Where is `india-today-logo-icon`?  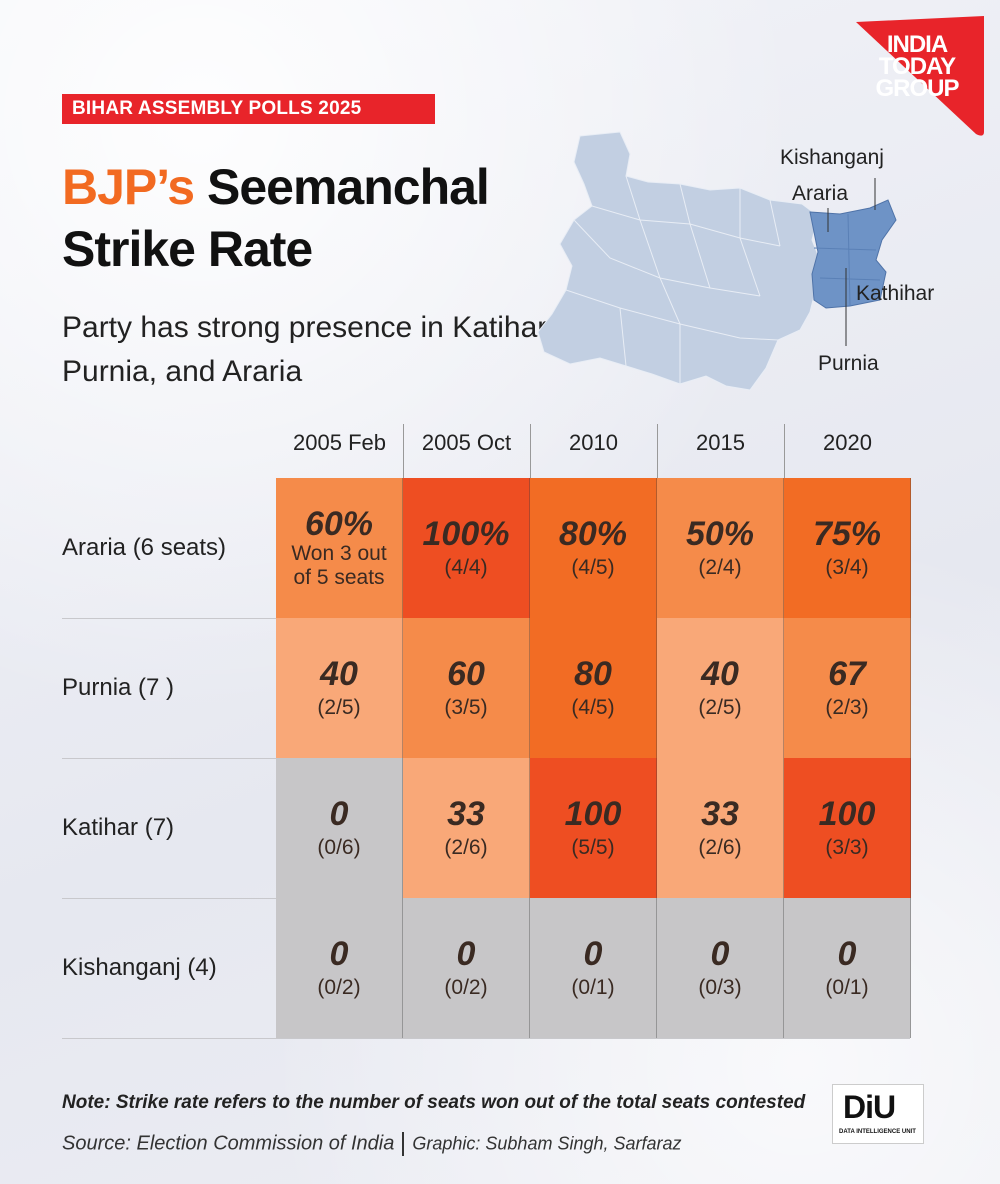
india-today-logo-icon is located at coordinates (920, 76).